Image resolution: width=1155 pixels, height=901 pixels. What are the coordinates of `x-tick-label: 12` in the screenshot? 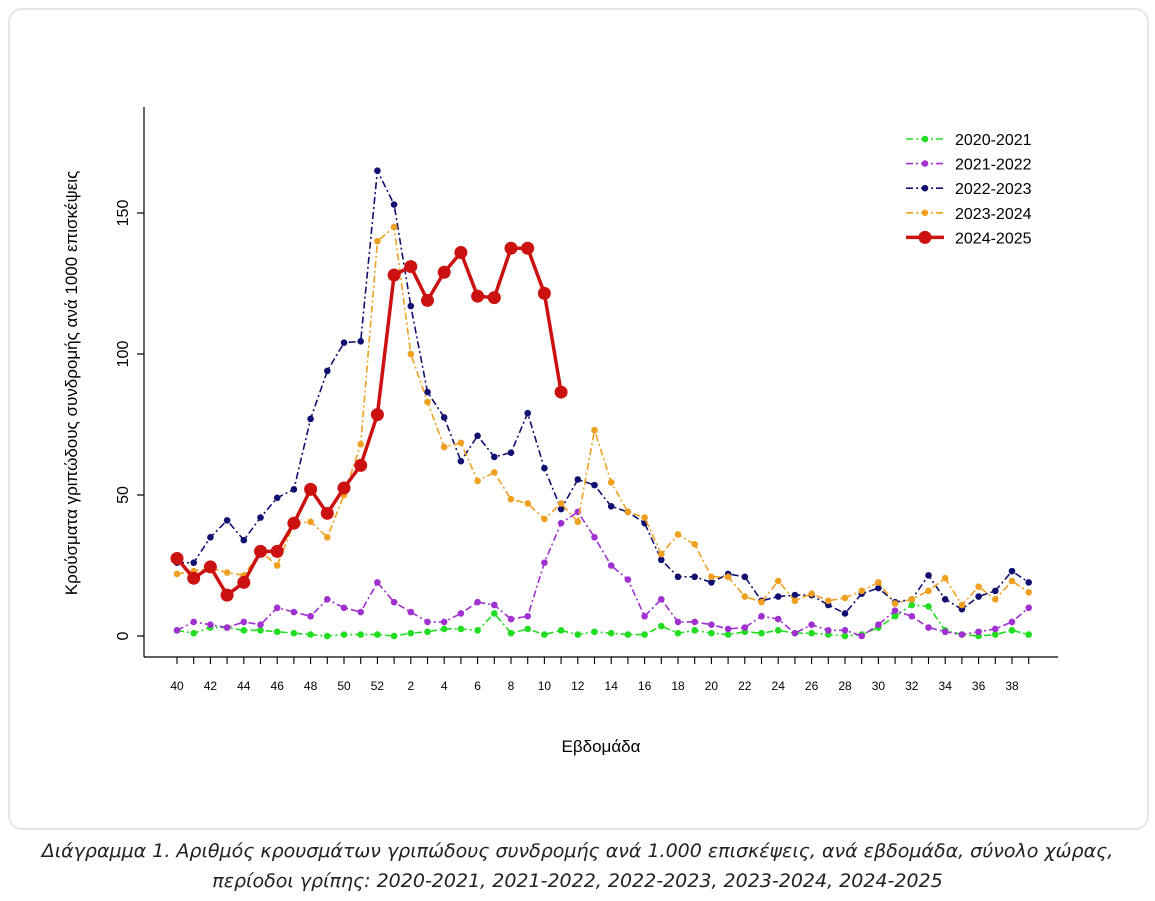 It's located at (578, 686).